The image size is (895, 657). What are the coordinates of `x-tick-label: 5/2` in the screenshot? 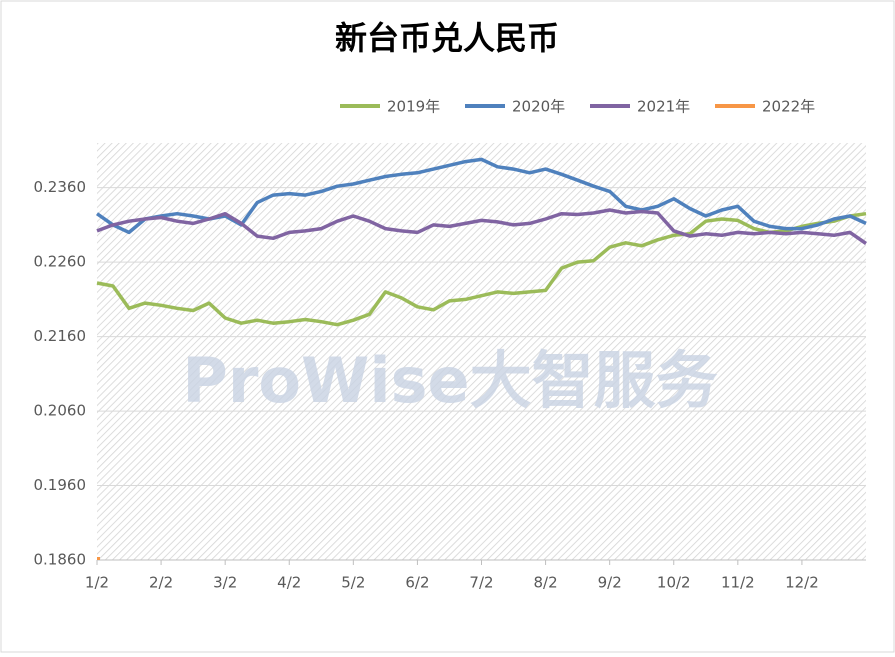 It's located at (353, 583).